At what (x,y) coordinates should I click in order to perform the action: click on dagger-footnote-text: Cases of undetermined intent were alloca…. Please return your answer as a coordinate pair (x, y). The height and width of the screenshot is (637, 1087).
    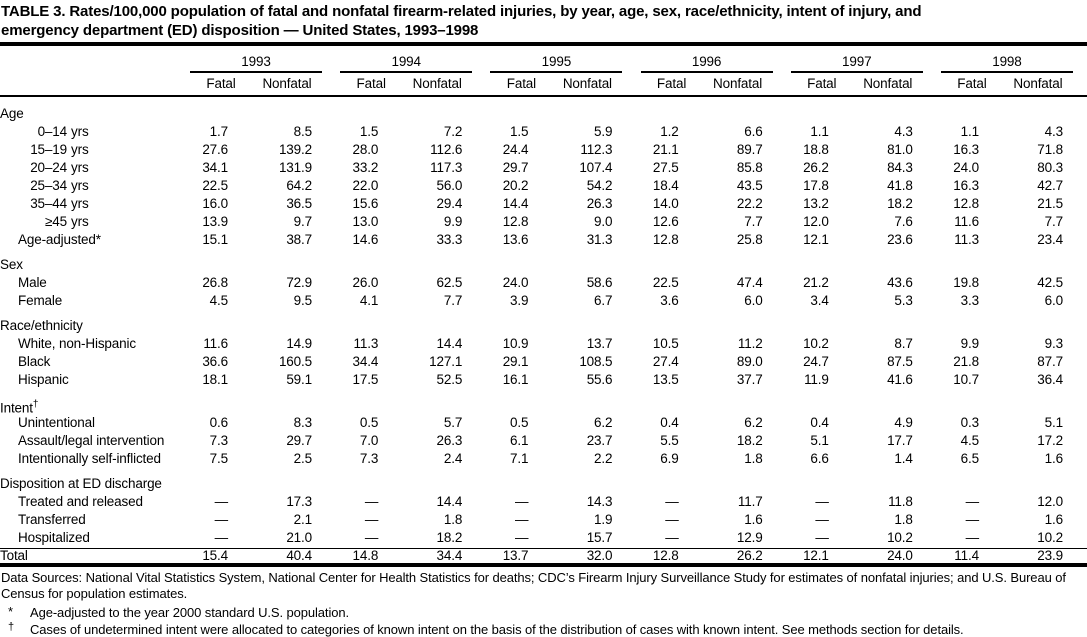
    Looking at the image, I should click on (497, 629).